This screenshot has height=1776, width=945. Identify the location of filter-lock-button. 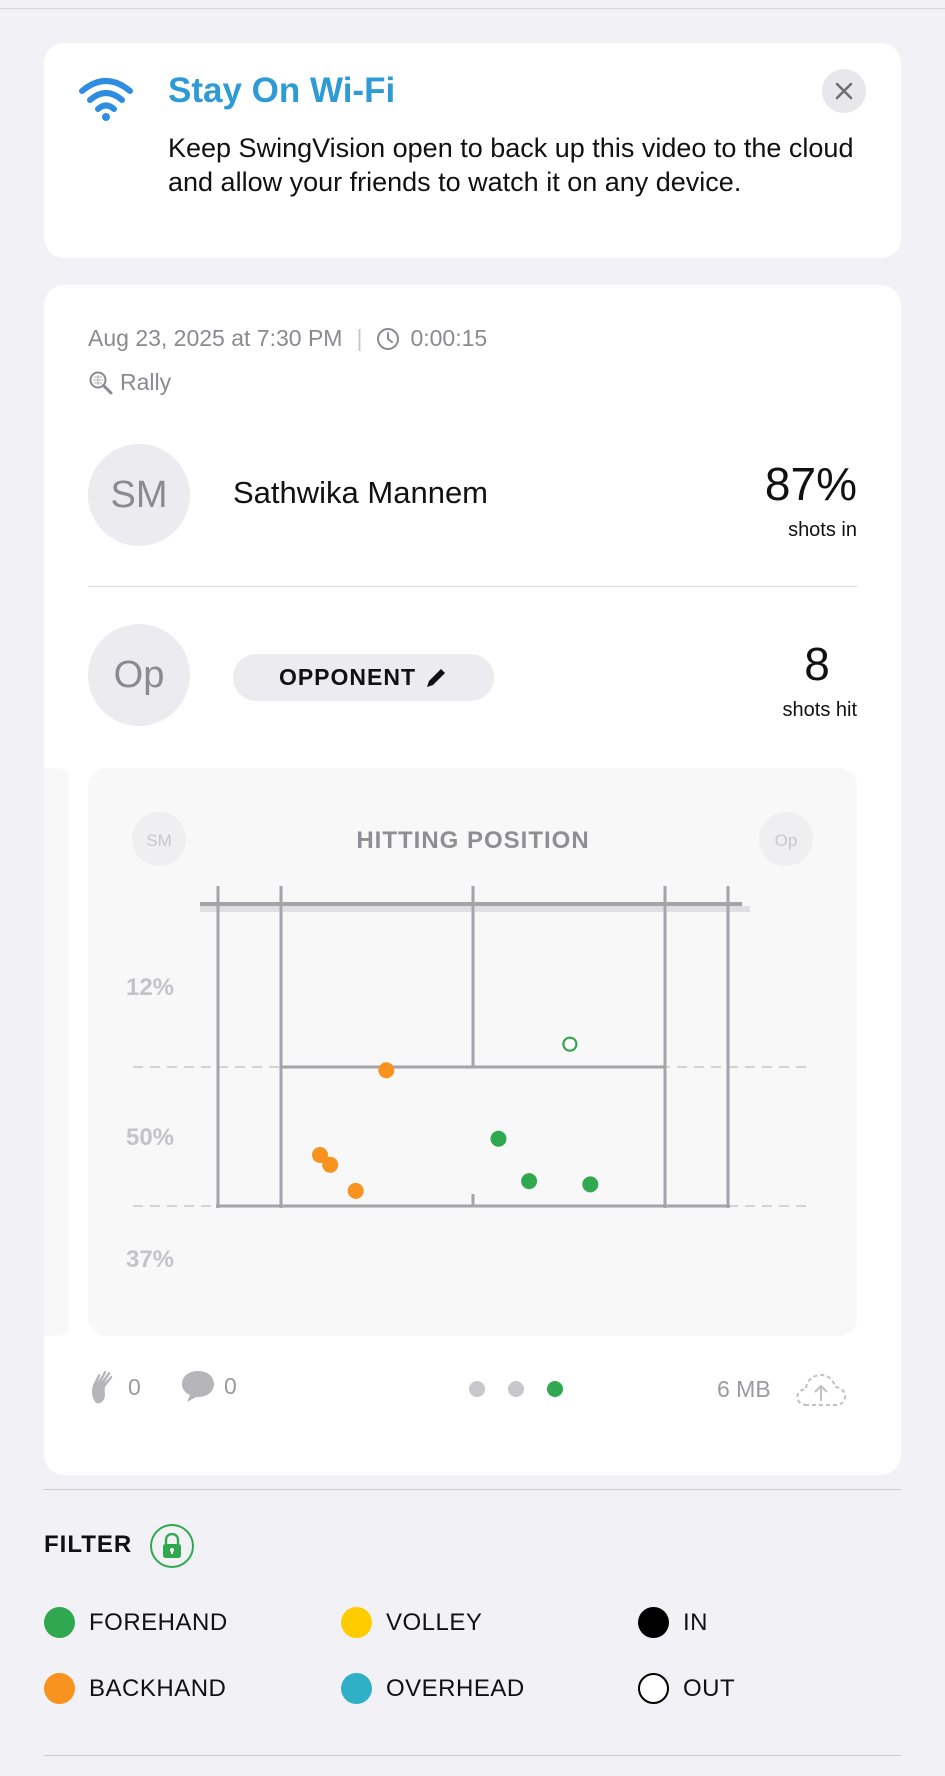
(172, 1546).